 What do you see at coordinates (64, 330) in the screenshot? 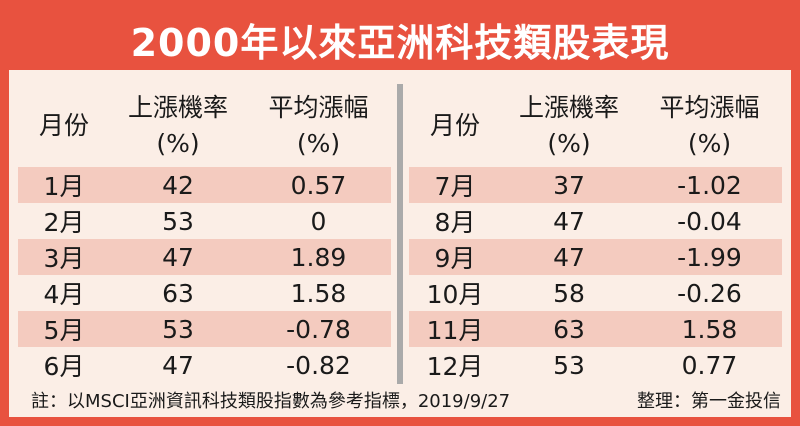
I see `month-cell: 5月` at bounding box center [64, 330].